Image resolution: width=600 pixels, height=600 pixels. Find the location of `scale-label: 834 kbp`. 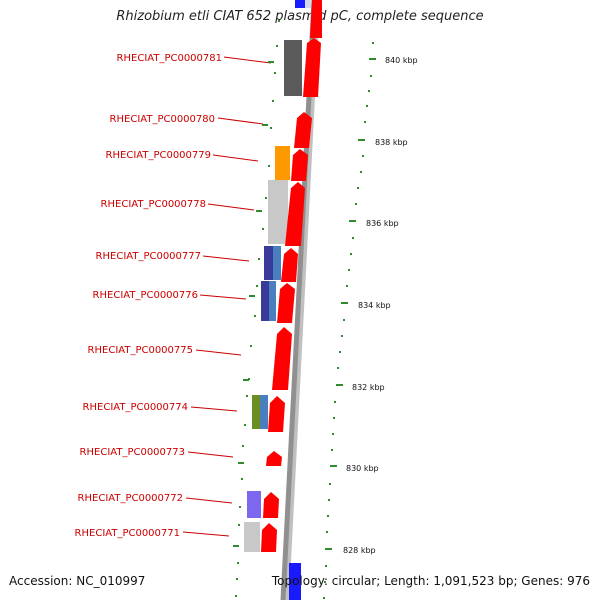

scale-label: 834 kbp is located at coordinates (374, 305).